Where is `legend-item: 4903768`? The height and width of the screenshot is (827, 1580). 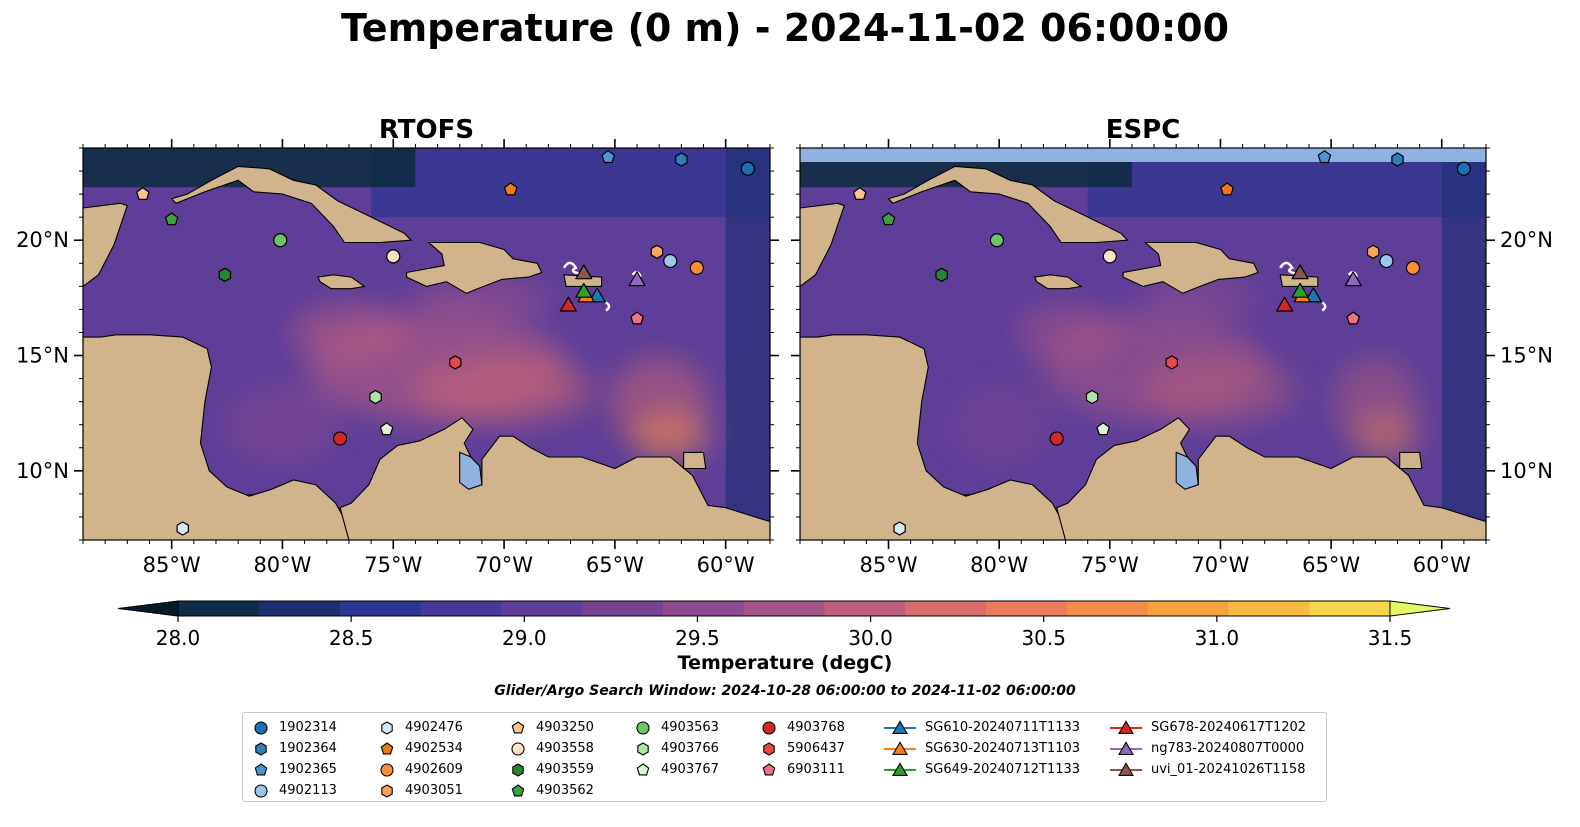
legend-item: 4903768 is located at coordinates (802, 727).